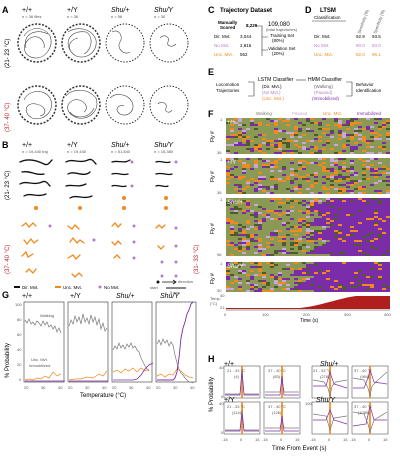 Image resolution: width=400 pixels, height=457 pixels. What do you see at coordinates (211, 114) in the screenshot?
I see `panel-label-f: F` at bounding box center [211, 114].